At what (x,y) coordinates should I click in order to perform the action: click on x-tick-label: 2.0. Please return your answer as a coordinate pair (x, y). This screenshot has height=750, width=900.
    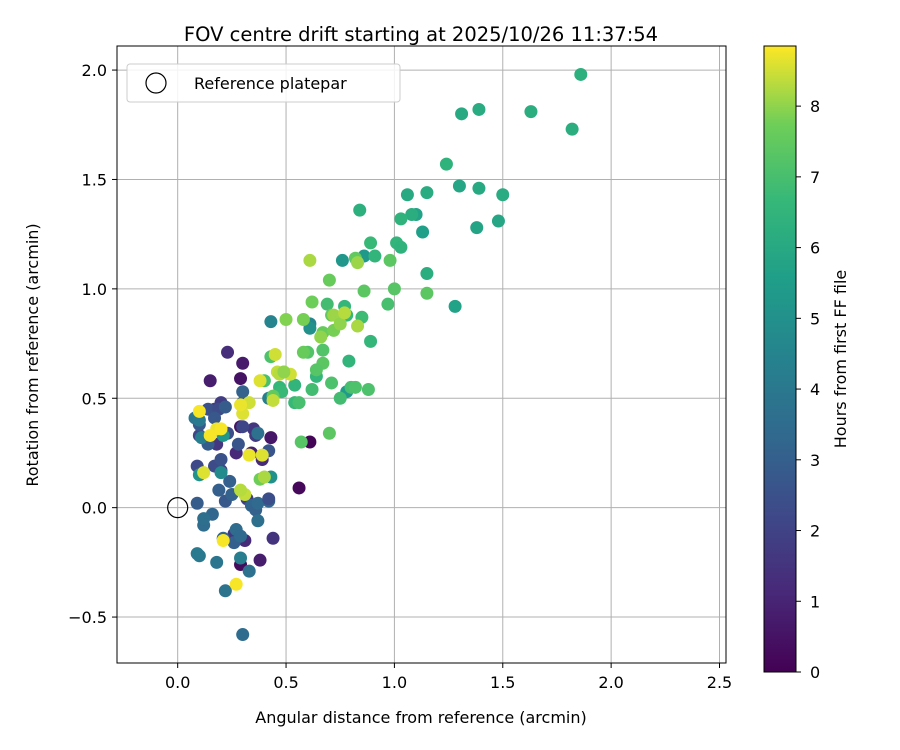
    Looking at the image, I should click on (610, 682).